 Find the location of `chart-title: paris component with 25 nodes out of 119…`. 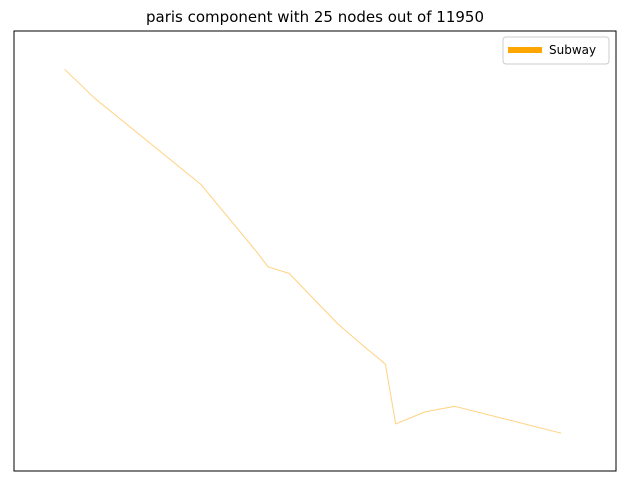

chart-title: paris component with 25 nodes out of 119… is located at coordinates (315, 17).